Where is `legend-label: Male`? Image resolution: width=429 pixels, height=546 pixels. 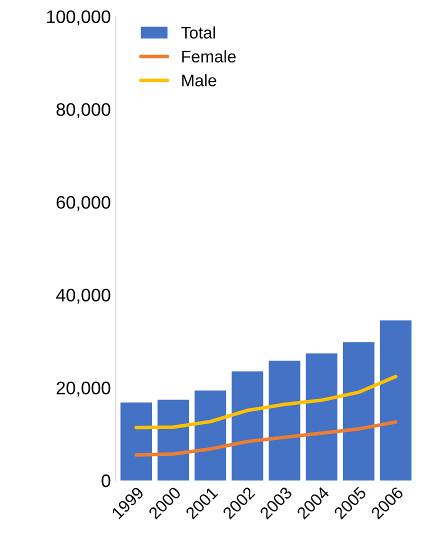 legend-label: Male is located at coordinates (199, 80).